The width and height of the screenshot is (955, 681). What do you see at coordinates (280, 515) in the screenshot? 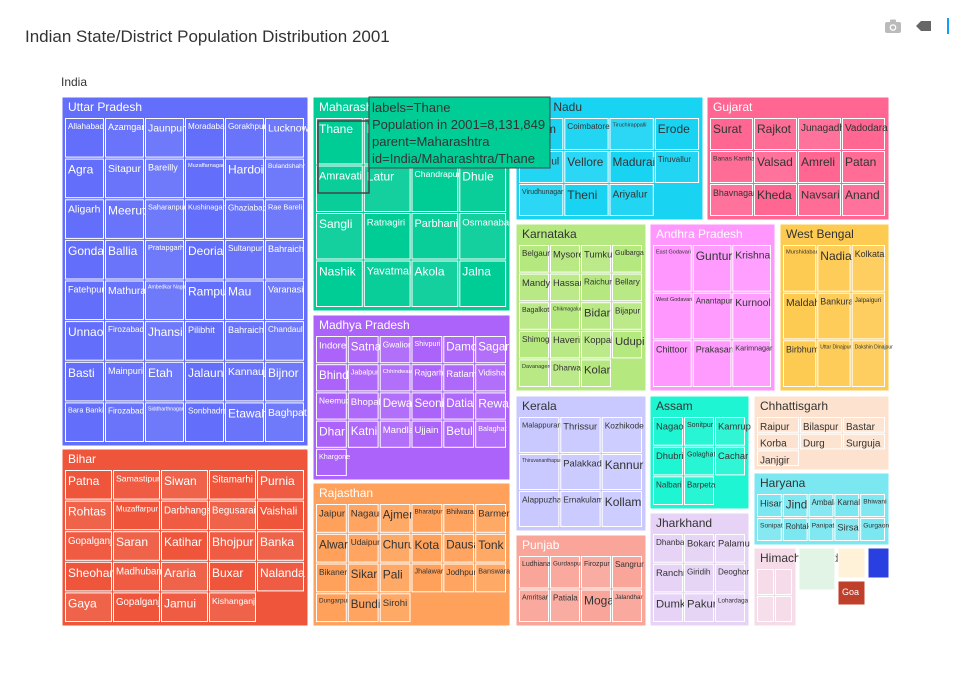
I see `district-tile-vaishali` at bounding box center [280, 515].